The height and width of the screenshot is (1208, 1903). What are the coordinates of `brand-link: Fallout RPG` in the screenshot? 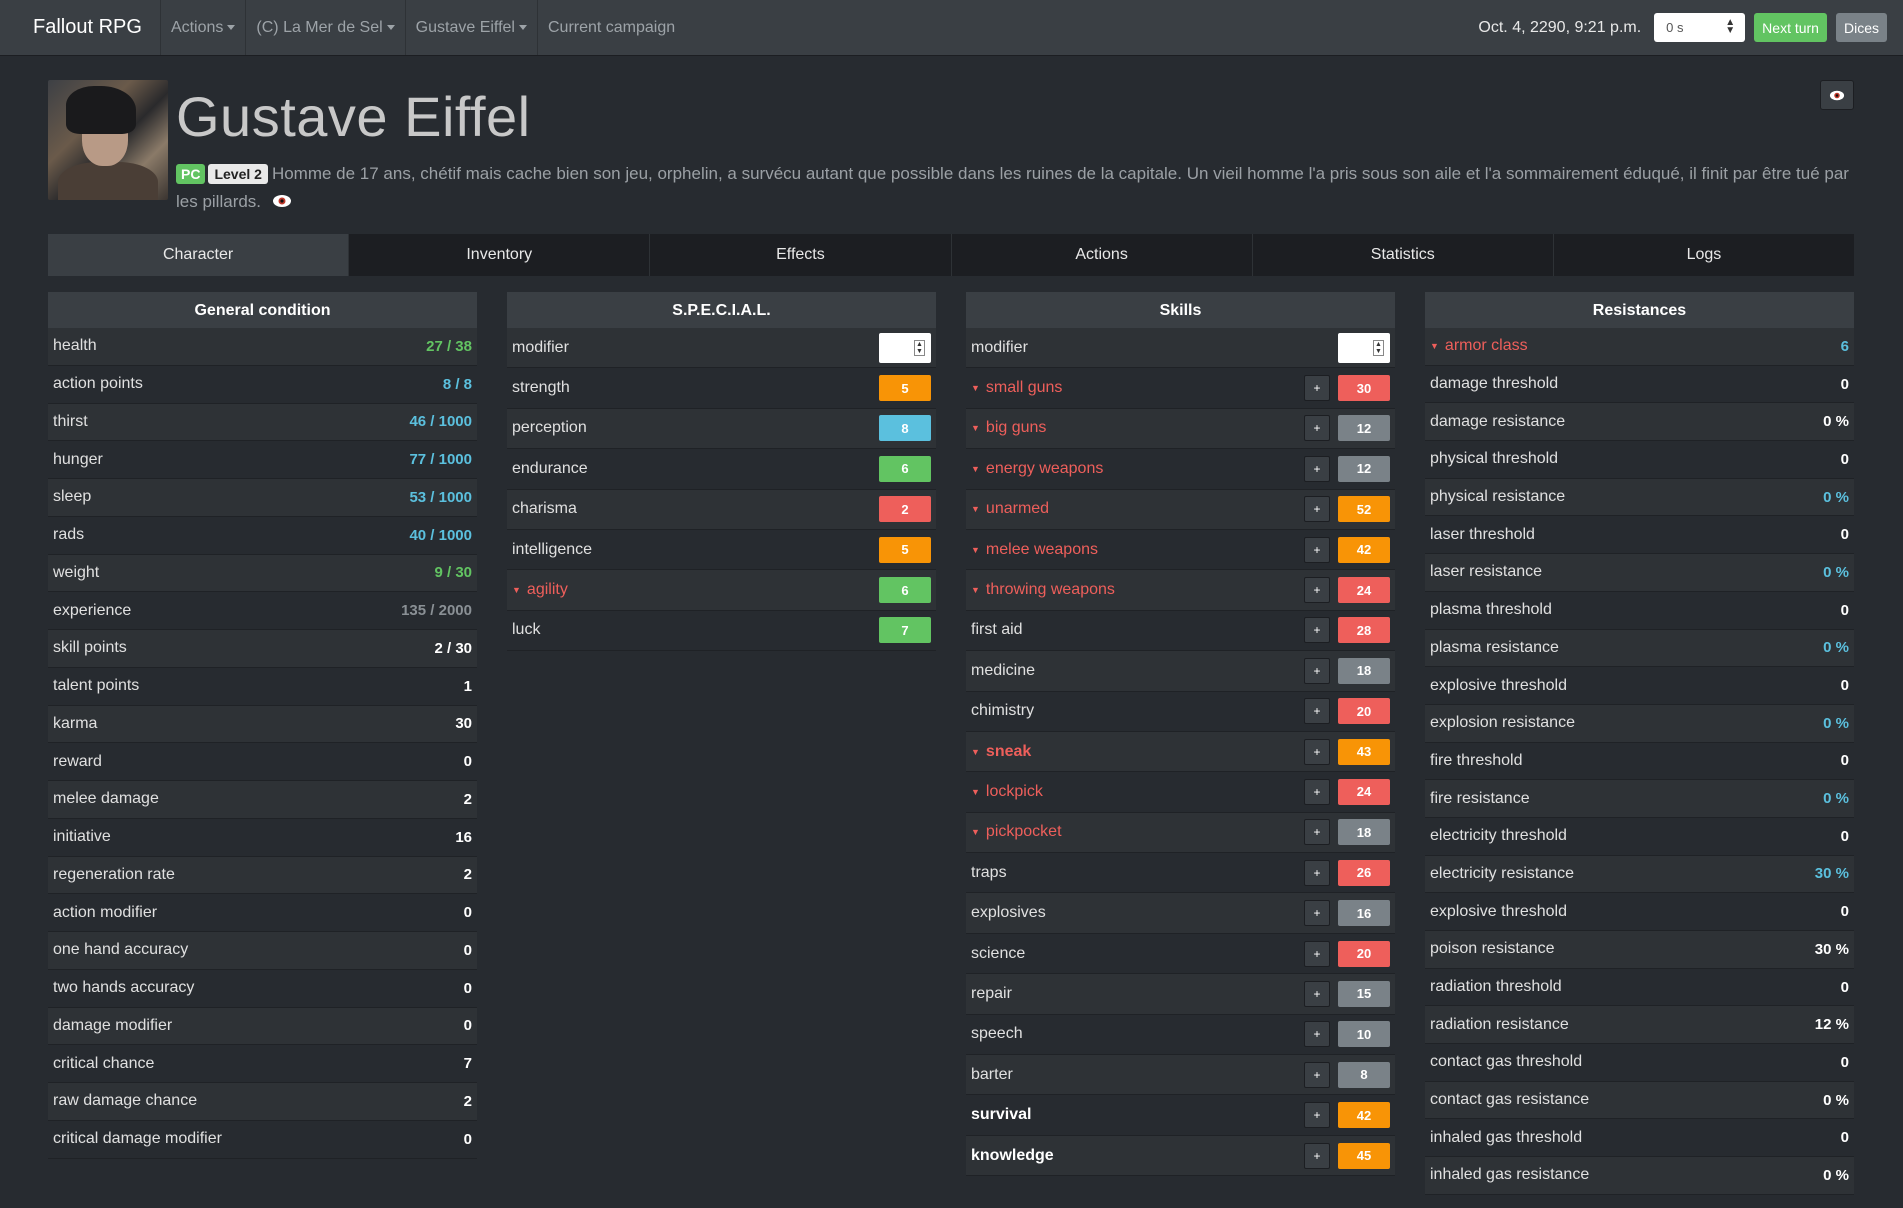 It's located at (87, 27).